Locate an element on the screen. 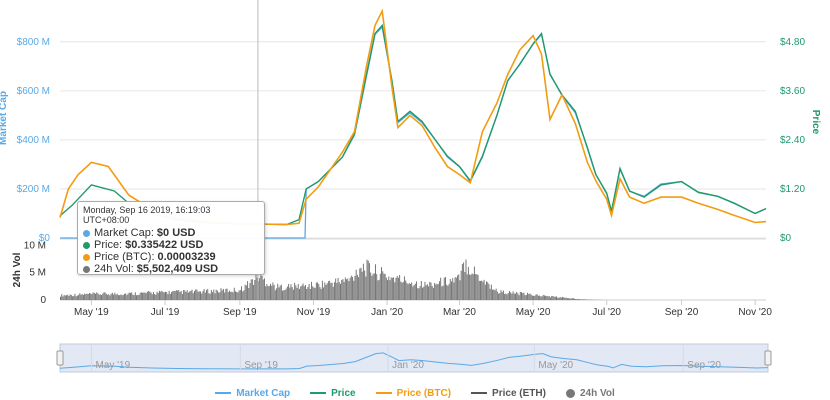 The height and width of the screenshot is (400, 830). right-tick-label: $4.80 is located at coordinates (792, 42).